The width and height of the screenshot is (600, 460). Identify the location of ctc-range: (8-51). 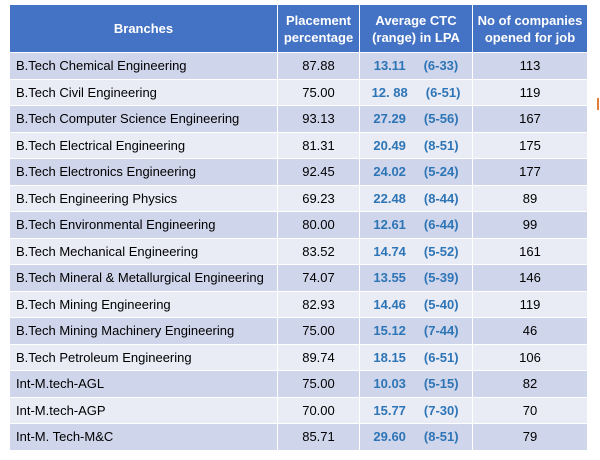
(441, 145).